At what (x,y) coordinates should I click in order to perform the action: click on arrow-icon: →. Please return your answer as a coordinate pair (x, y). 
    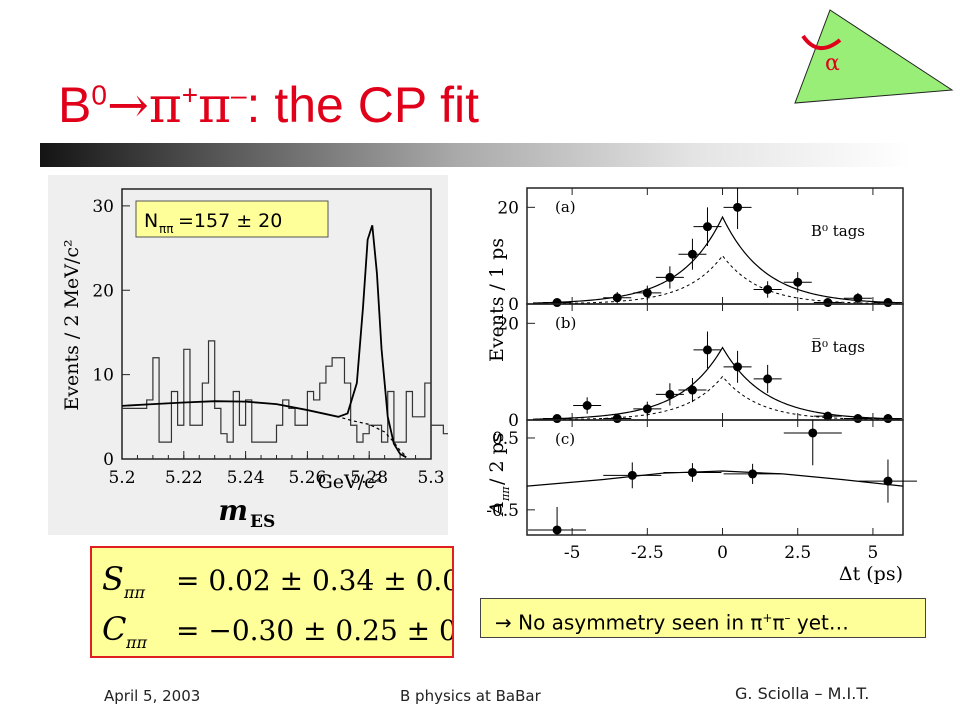
    Looking at the image, I should click on (503, 622).